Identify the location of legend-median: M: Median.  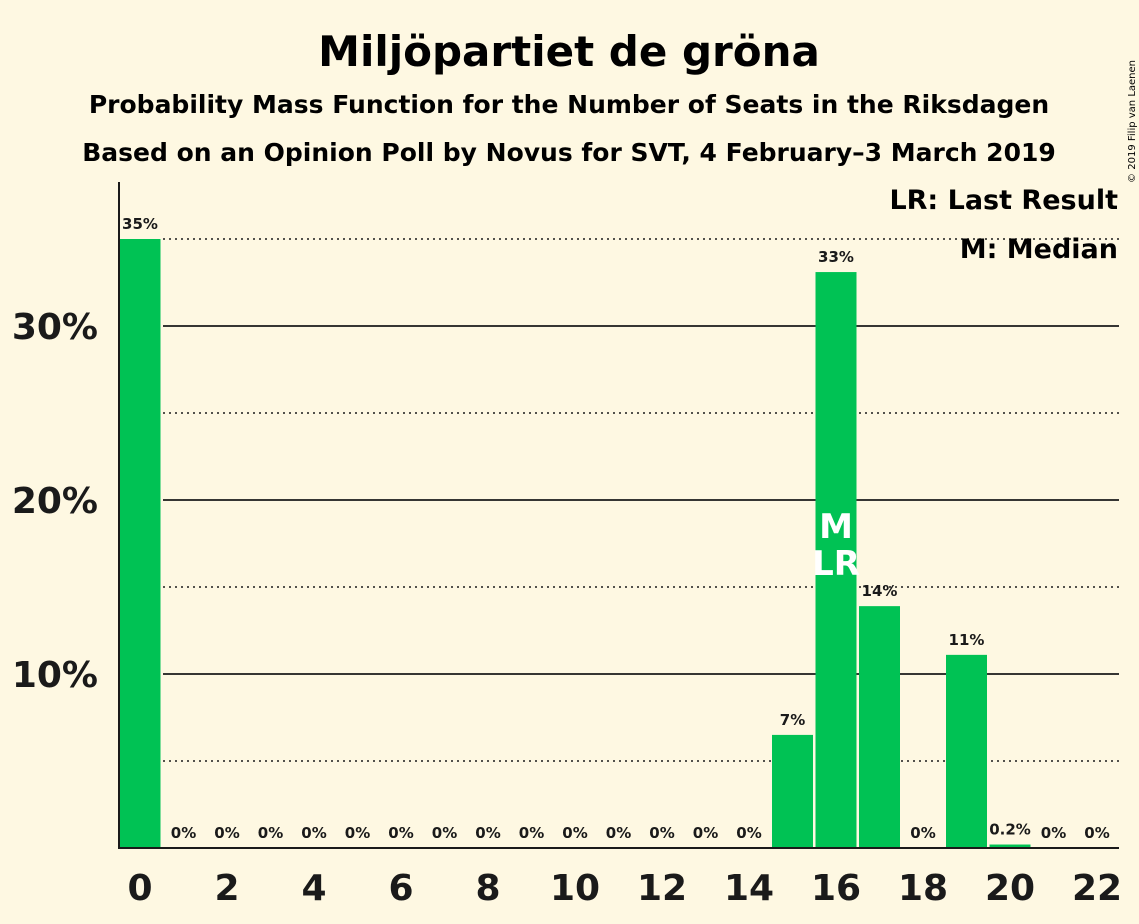
(1039, 249).